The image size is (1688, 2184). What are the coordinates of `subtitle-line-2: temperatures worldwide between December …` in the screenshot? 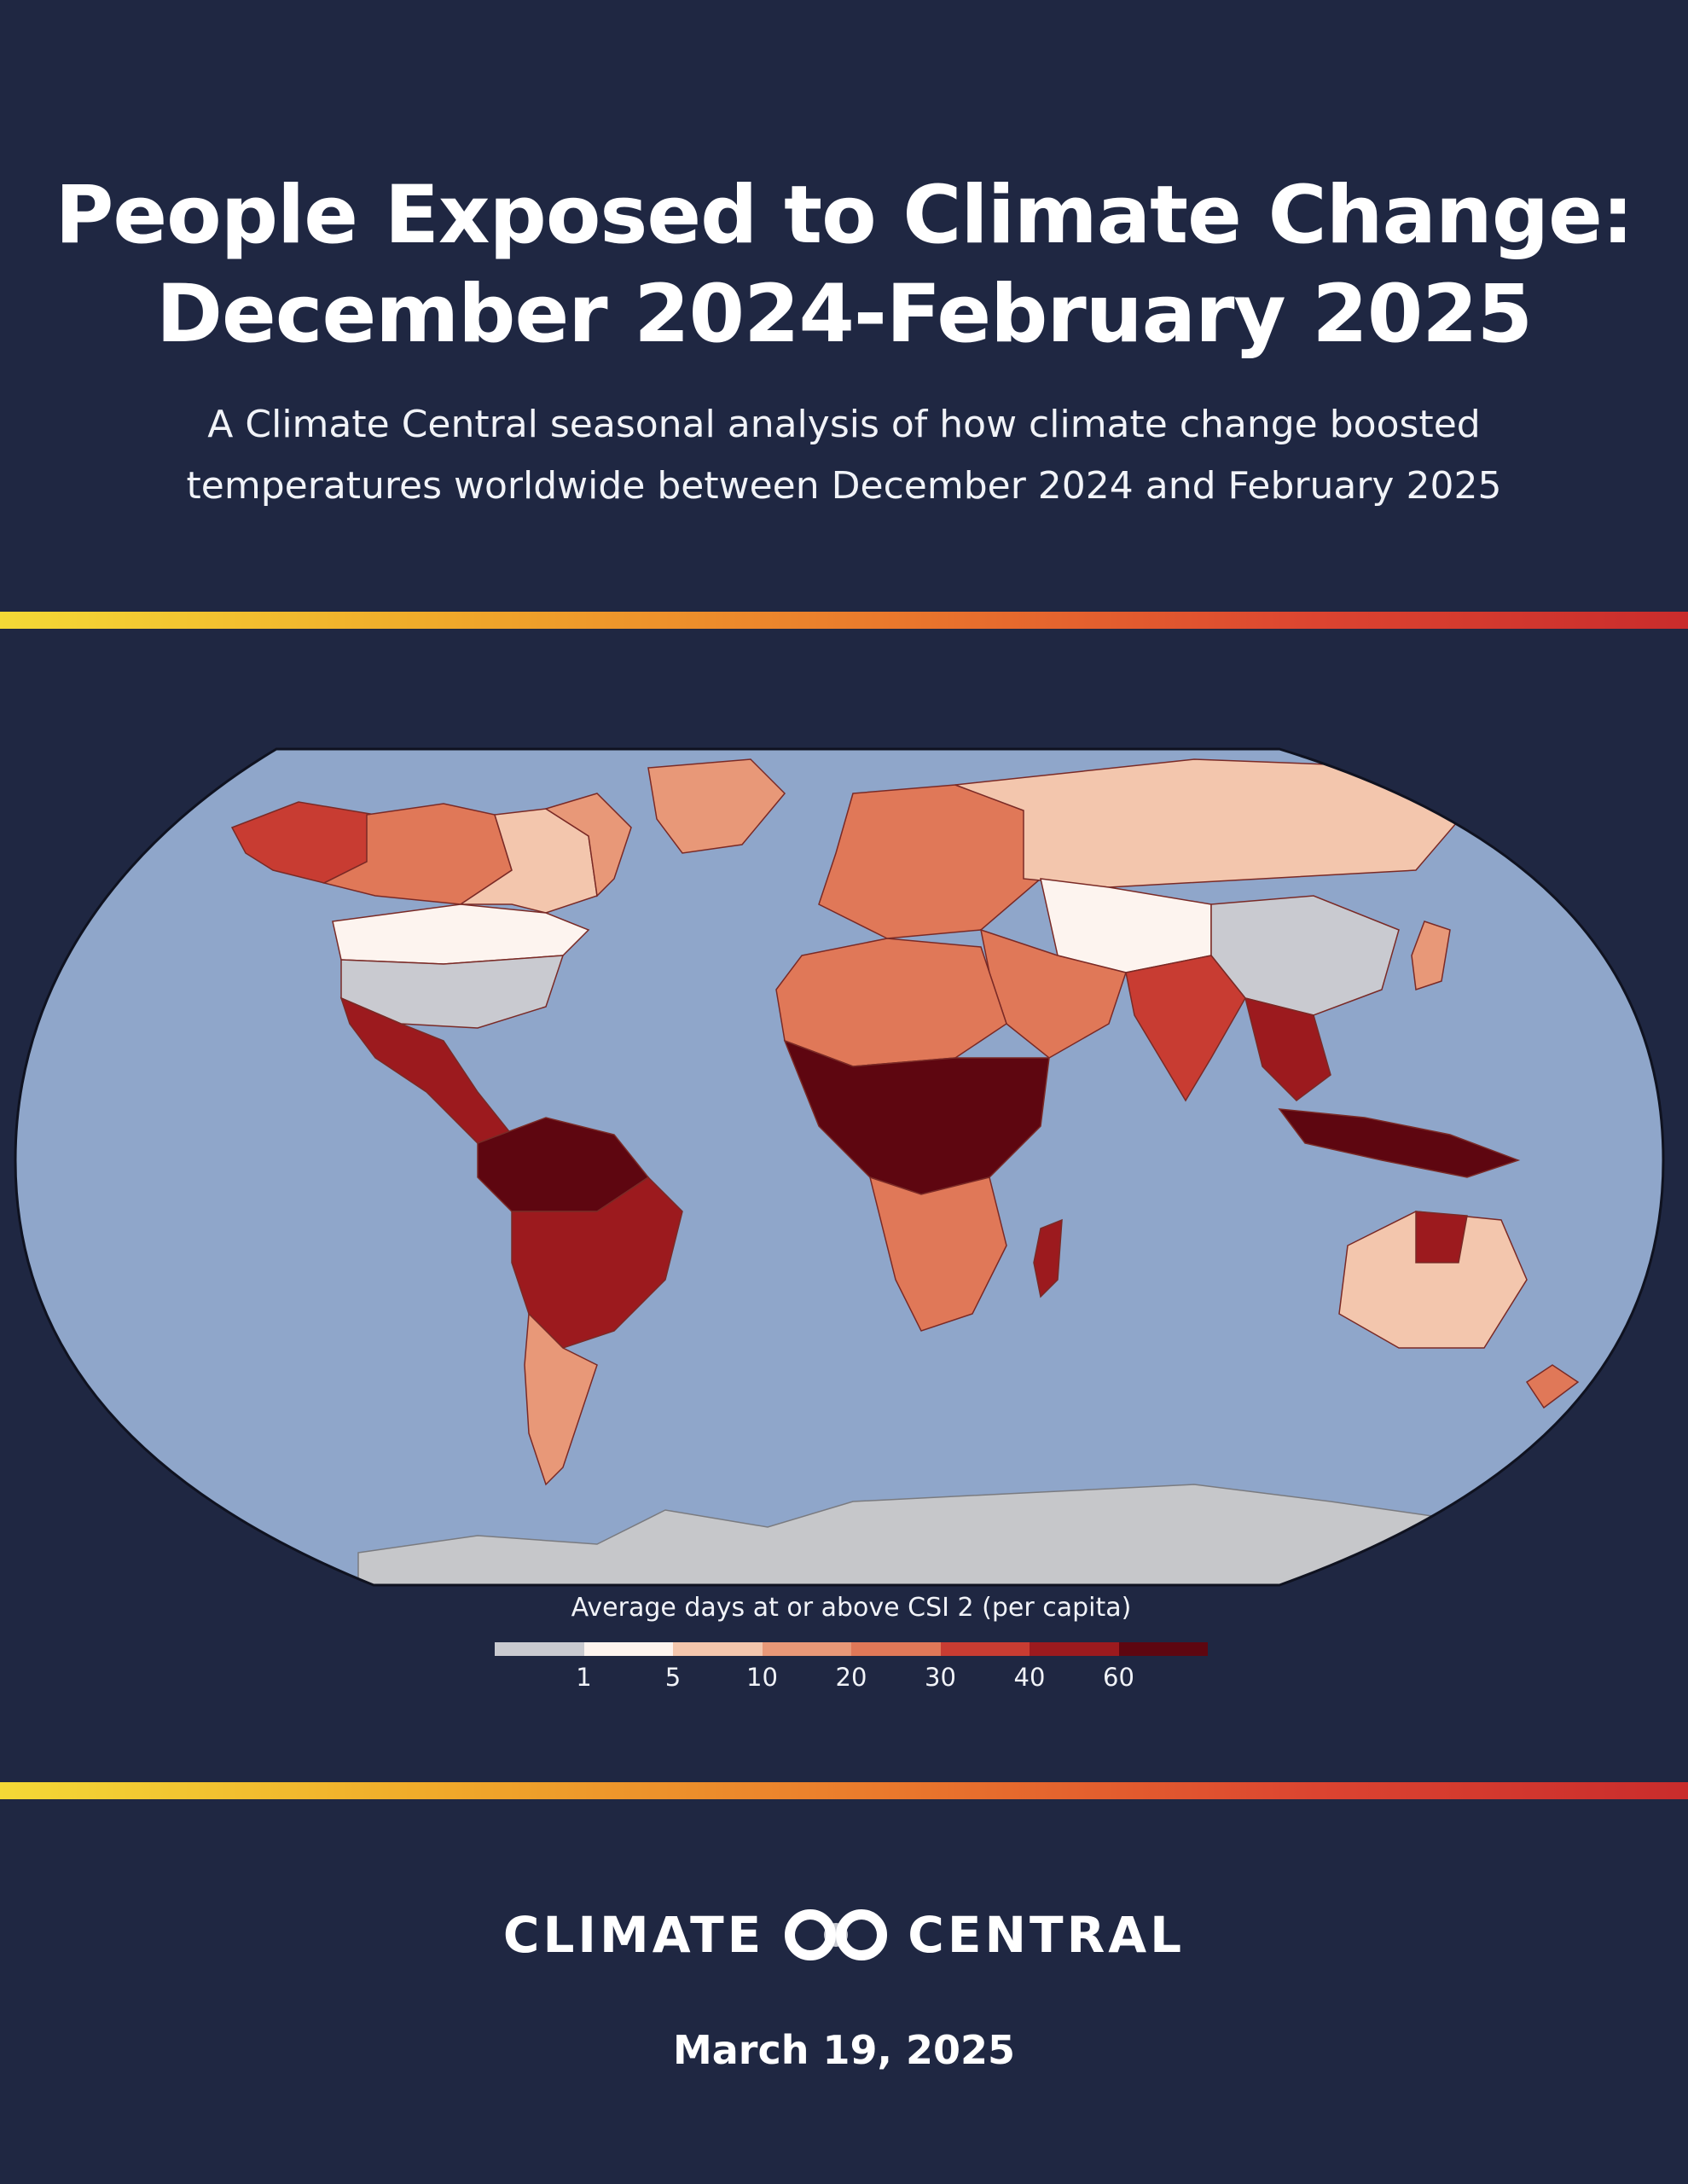 It's located at (844, 486).